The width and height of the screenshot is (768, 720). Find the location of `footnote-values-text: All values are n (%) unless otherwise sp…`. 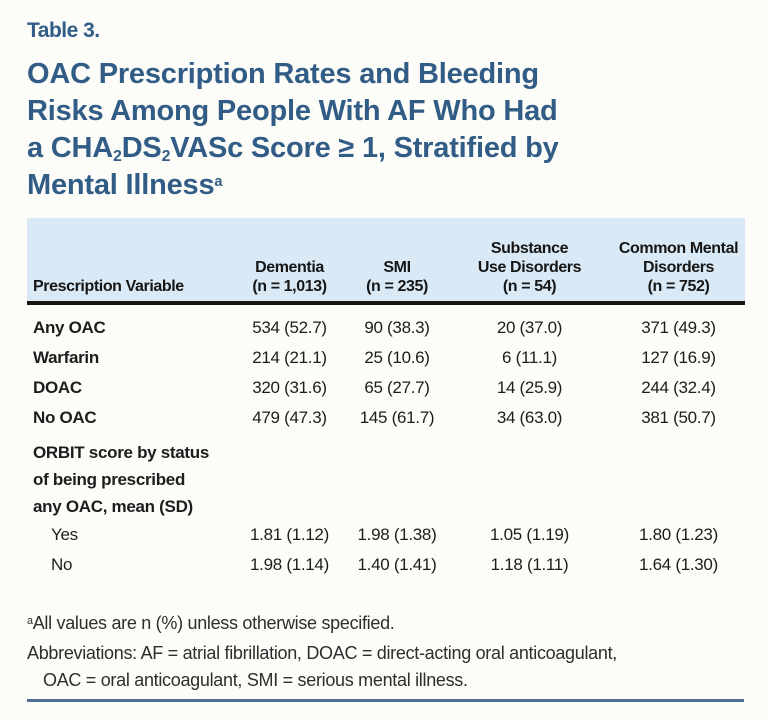

footnote-values-text: All values are n (%) unless otherwise sp… is located at coordinates (213, 623).